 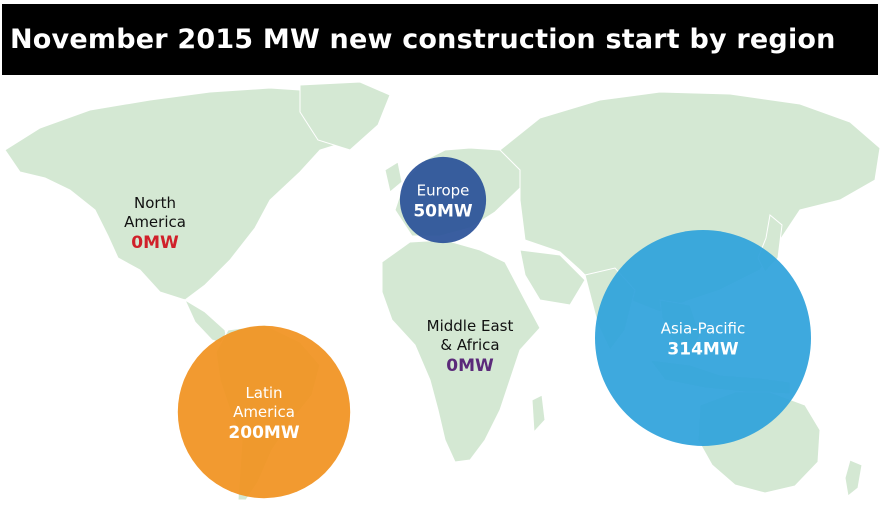 What do you see at coordinates (470, 326) in the screenshot?
I see `region-name-middle-east-africa-line-1: Middle East` at bounding box center [470, 326].